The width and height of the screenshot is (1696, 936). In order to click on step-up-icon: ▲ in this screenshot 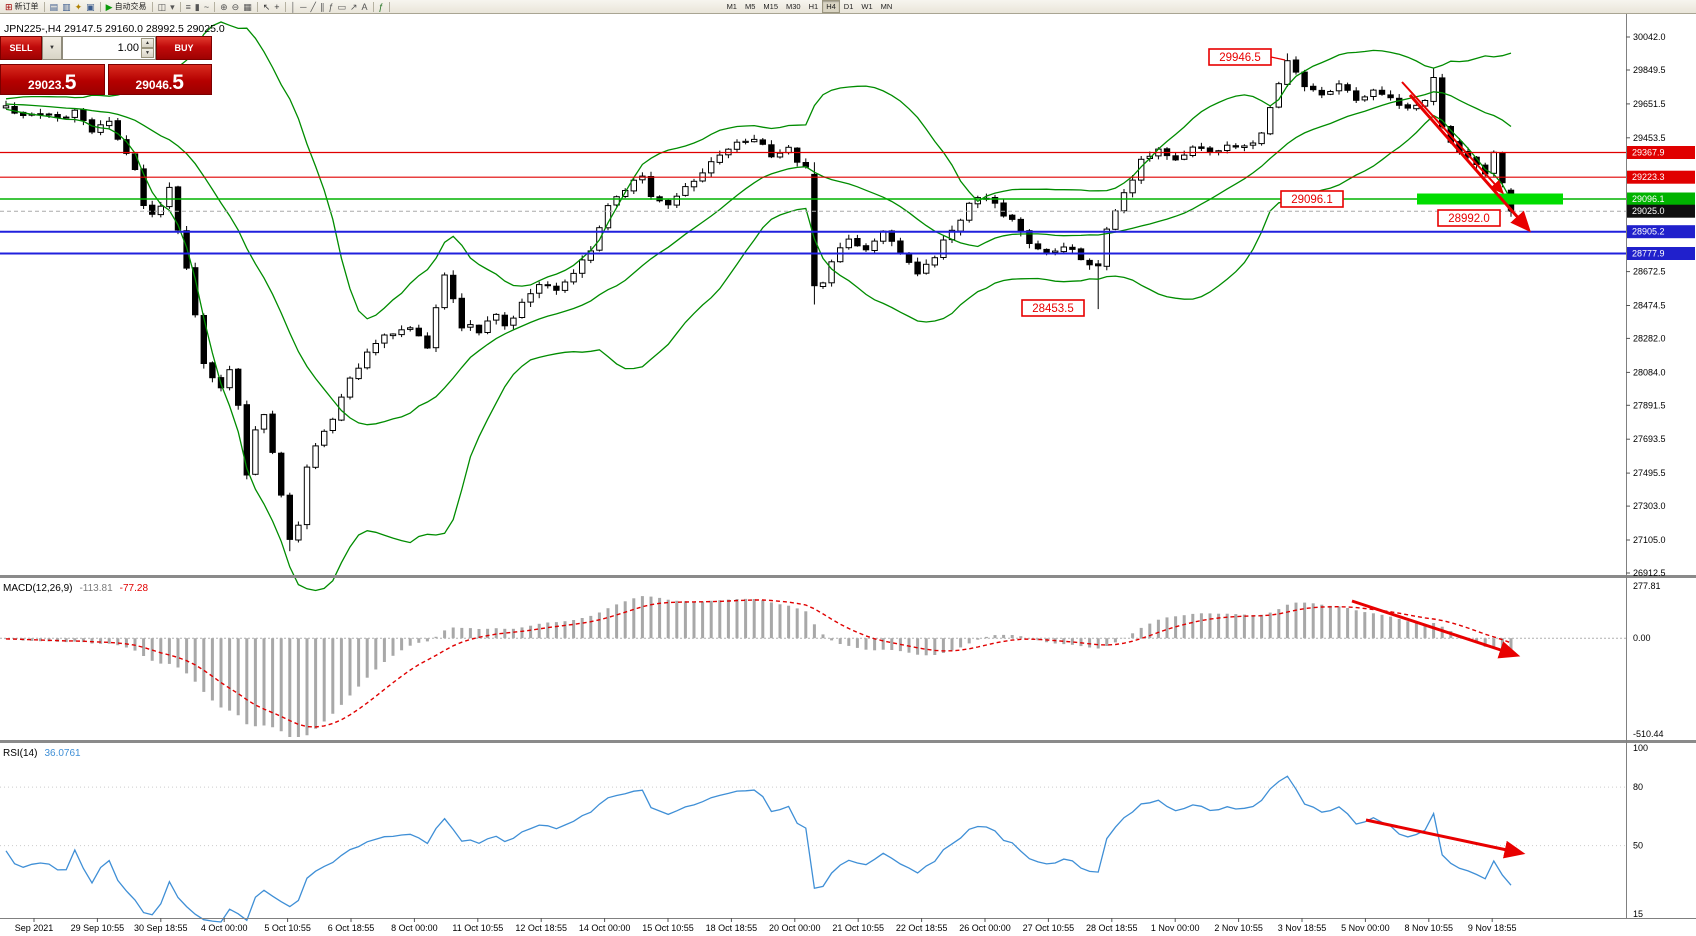, I will do `click(147, 42)`.